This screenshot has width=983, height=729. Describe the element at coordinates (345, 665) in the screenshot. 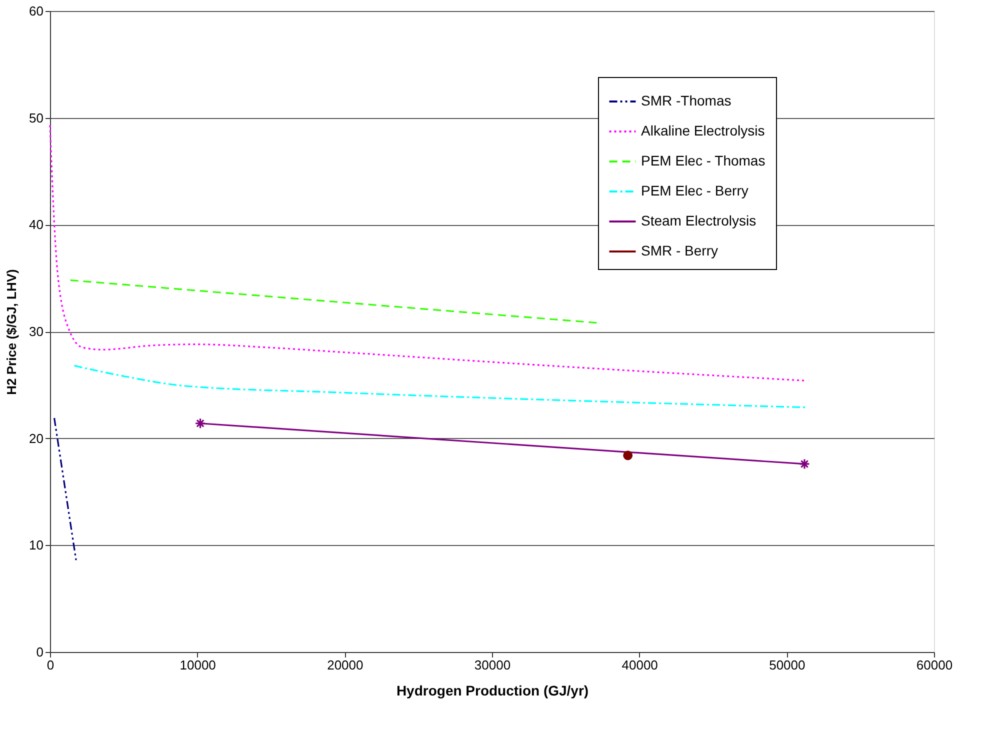

I see `x-tick-label: 20000` at that location.